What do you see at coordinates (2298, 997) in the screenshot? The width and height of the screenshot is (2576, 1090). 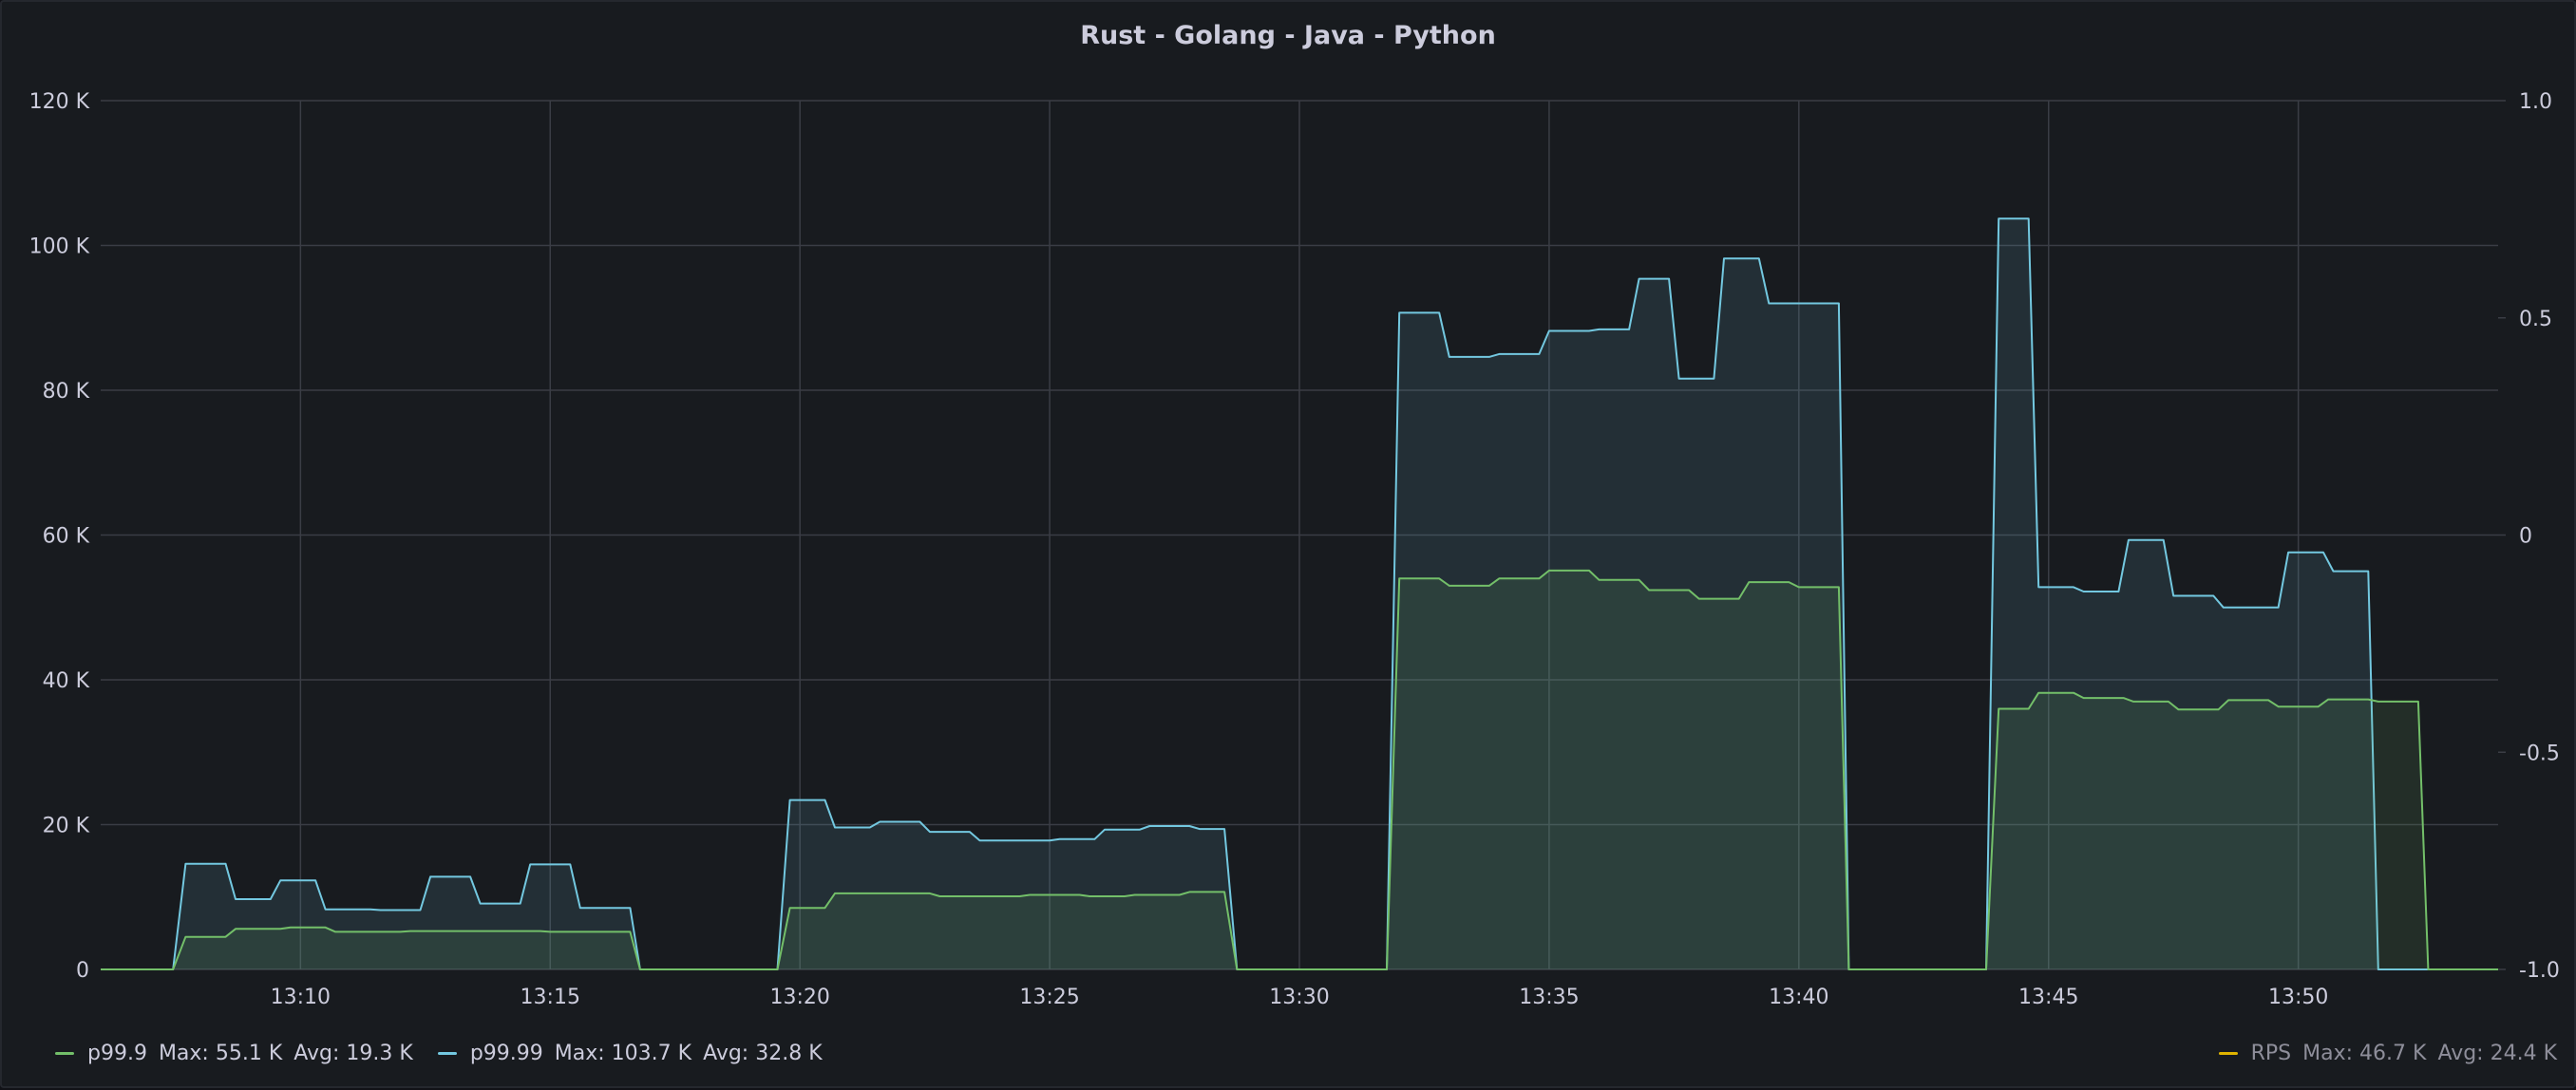 I see `x-tick-label: 13:50` at bounding box center [2298, 997].